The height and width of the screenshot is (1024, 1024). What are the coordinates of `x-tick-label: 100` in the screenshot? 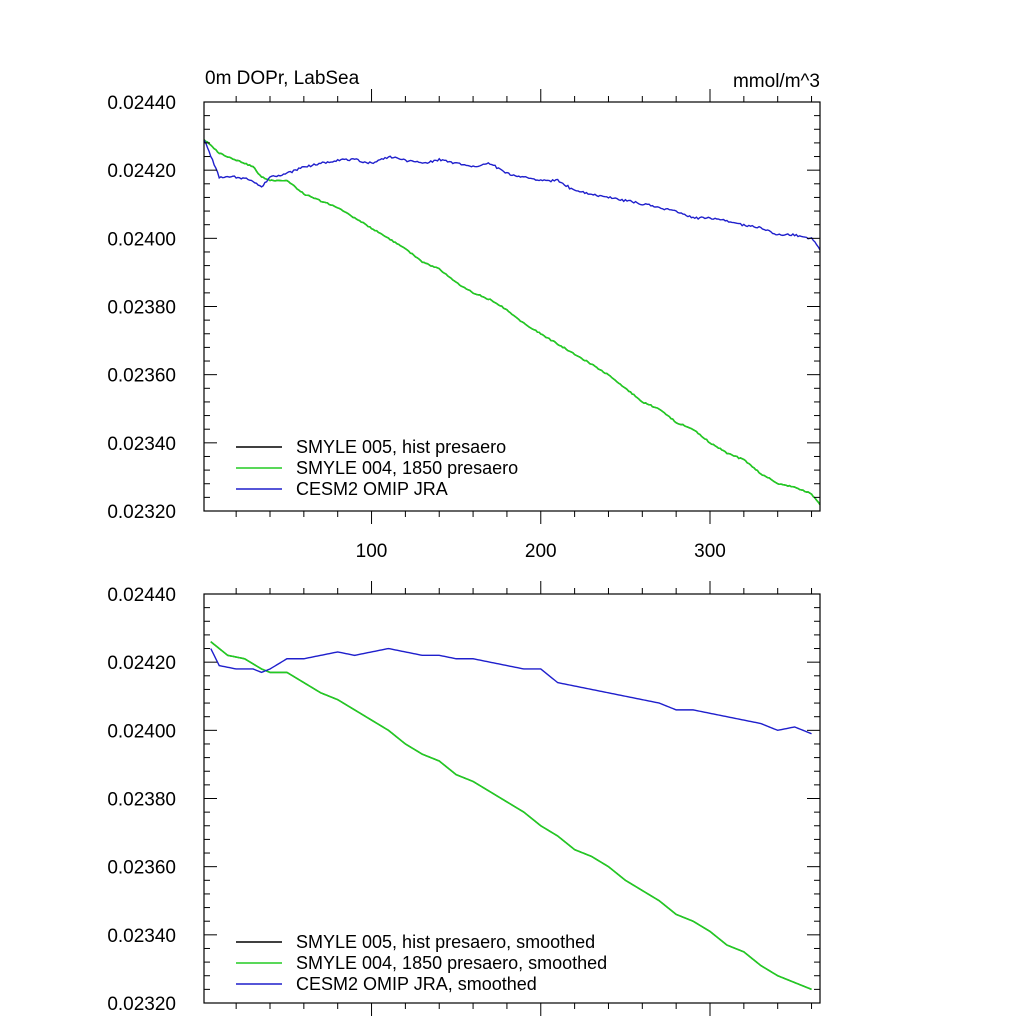 It's located at (372, 551).